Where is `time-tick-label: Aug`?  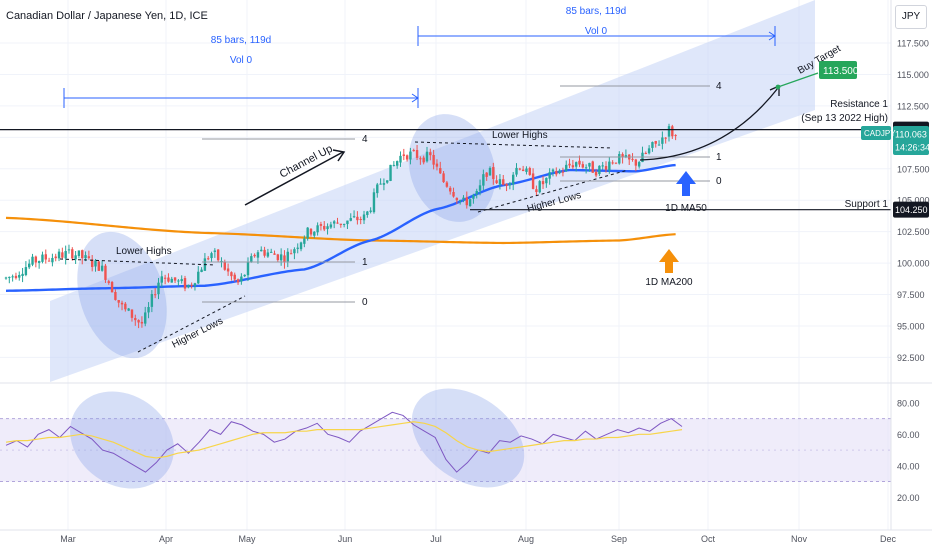
time-tick-label: Aug is located at coordinates (526, 539).